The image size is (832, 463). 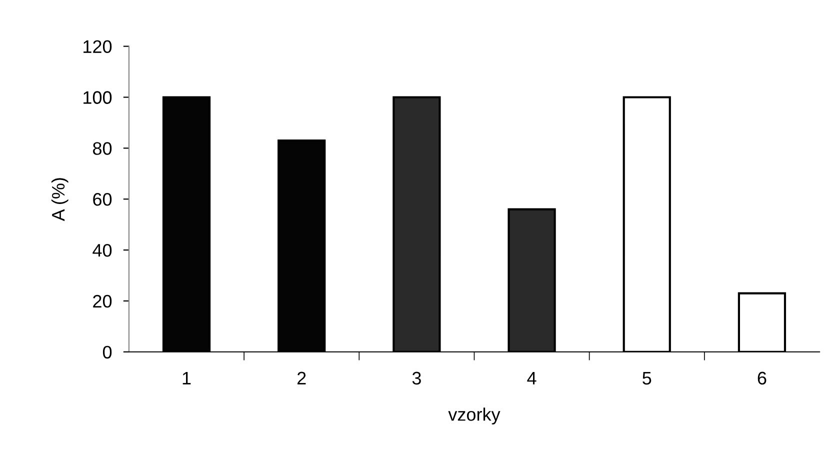 I want to click on y-tick-label: 40, so click(x=102, y=250).